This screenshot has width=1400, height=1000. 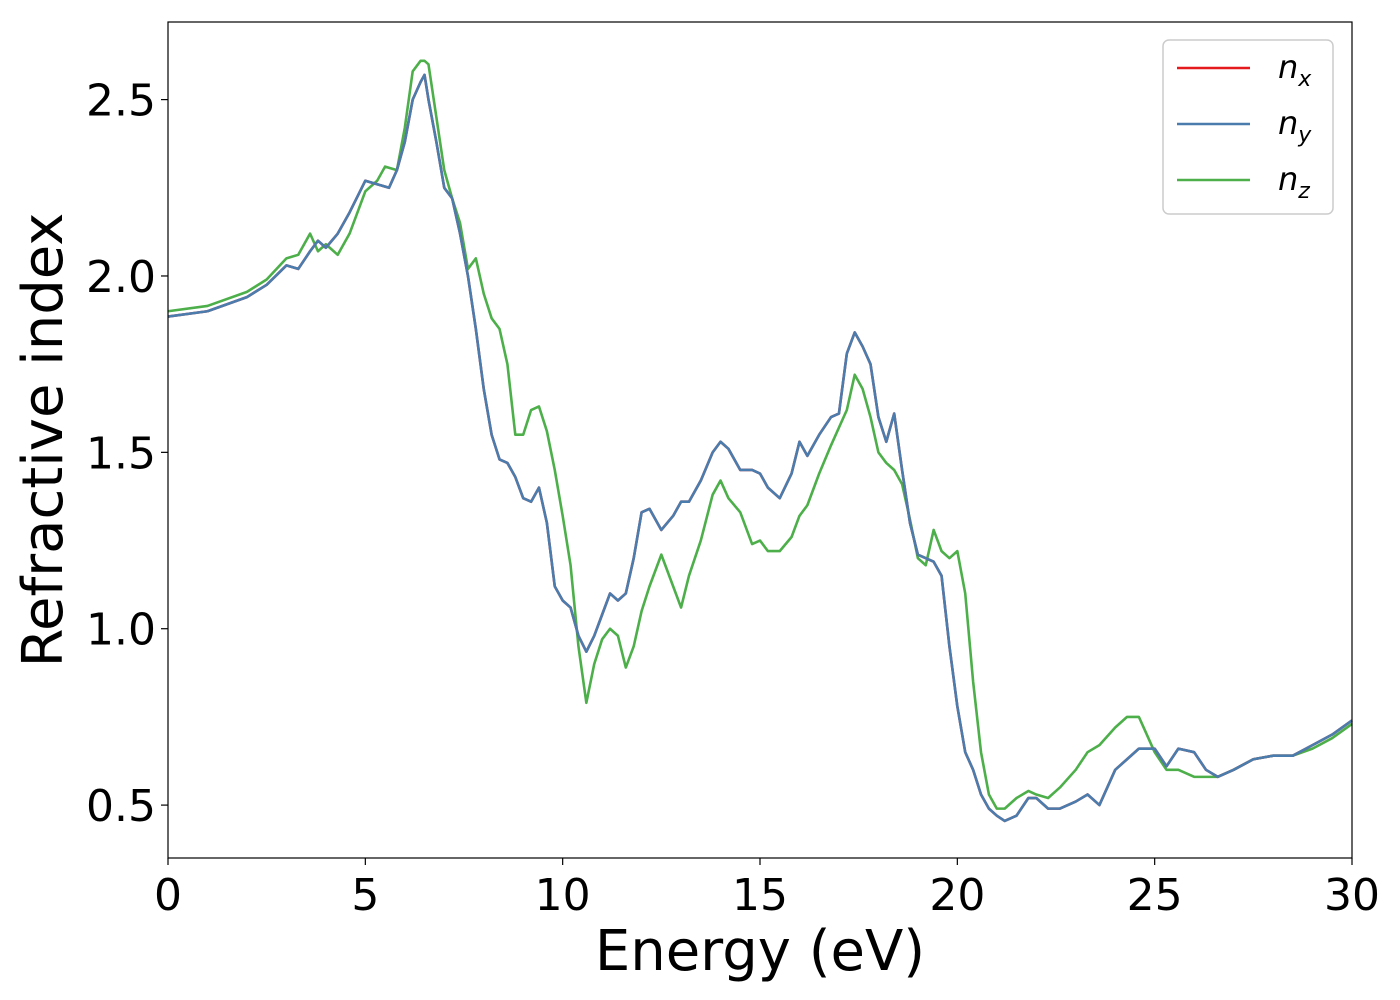 What do you see at coordinates (1352, 895) in the screenshot?
I see `x-tick-label: 30` at bounding box center [1352, 895].